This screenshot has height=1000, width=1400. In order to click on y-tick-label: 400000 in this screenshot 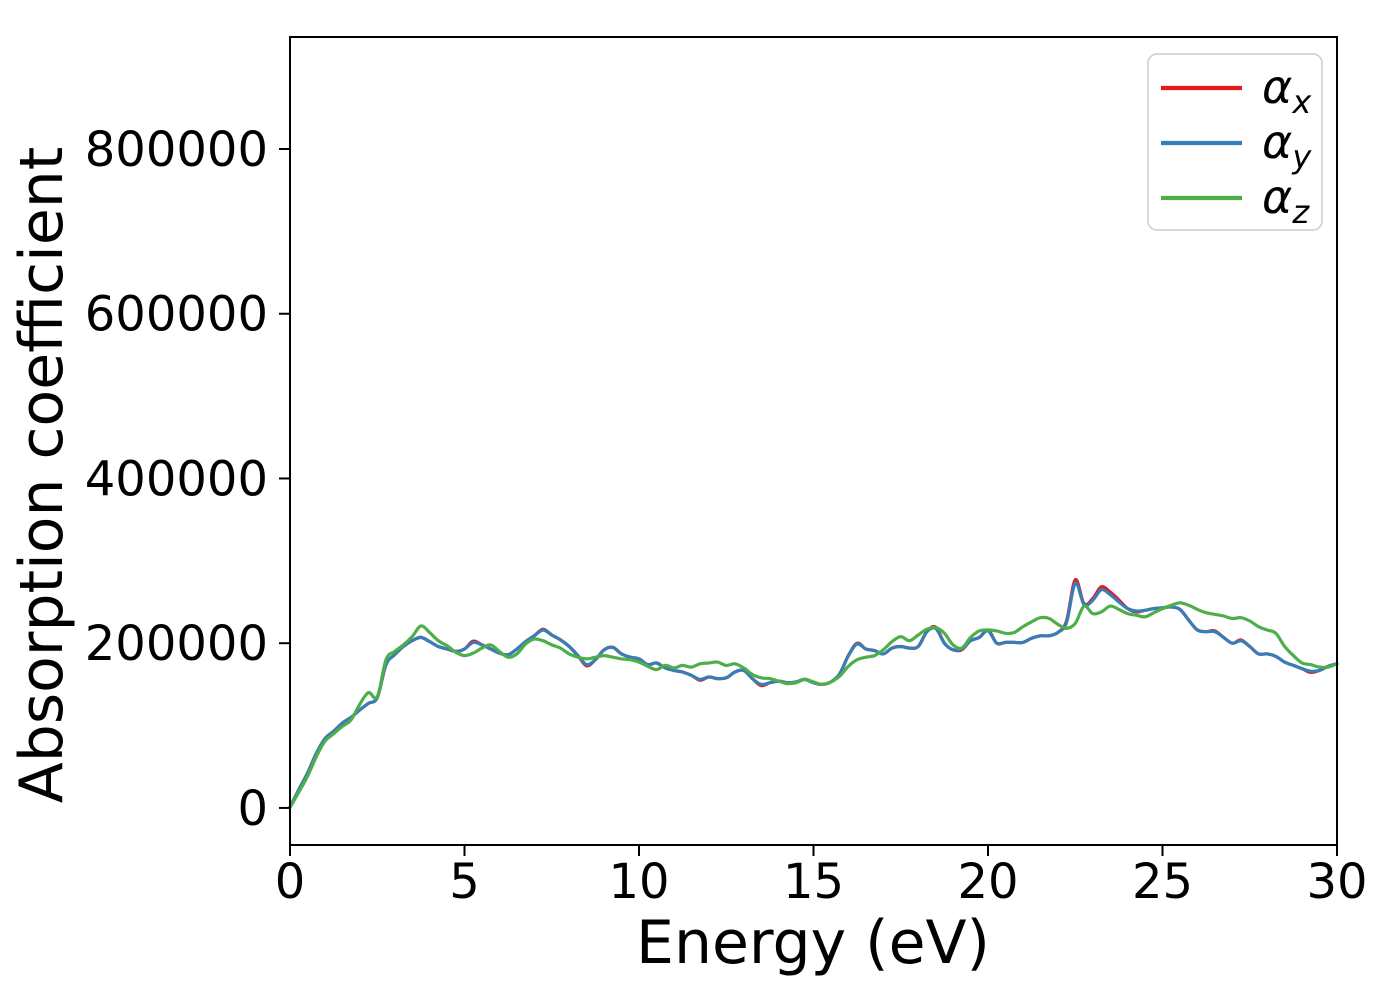, I will do `click(176, 479)`.